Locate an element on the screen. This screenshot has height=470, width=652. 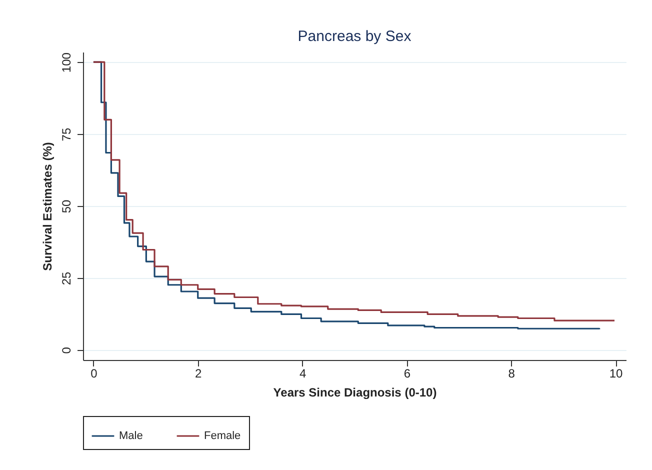
x-tick-label: 0 is located at coordinates (94, 373).